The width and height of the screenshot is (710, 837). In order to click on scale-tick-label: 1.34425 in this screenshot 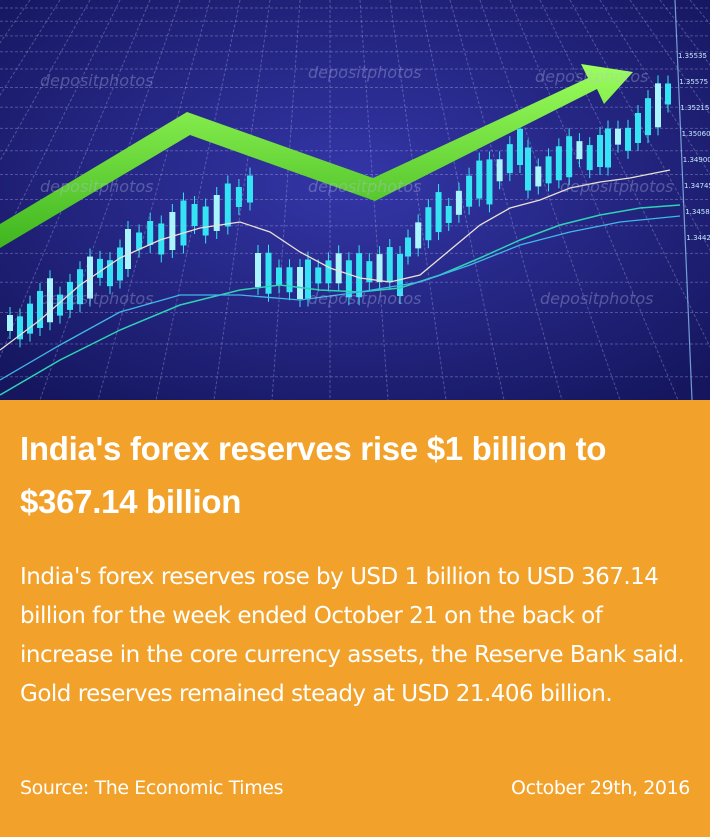, I will do `click(698, 238)`.